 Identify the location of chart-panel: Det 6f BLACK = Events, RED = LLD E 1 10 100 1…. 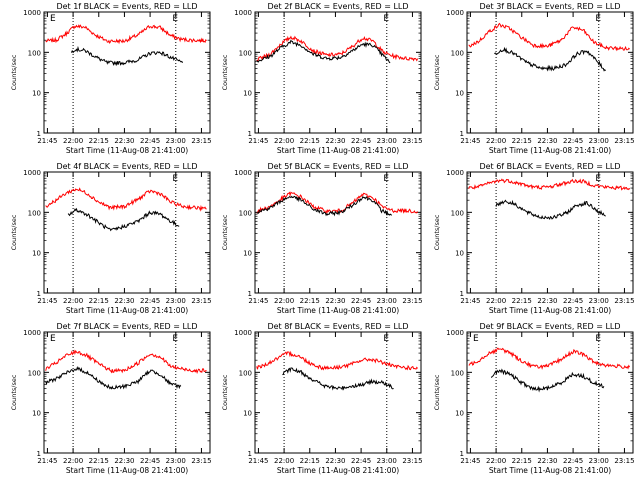
(534, 238).